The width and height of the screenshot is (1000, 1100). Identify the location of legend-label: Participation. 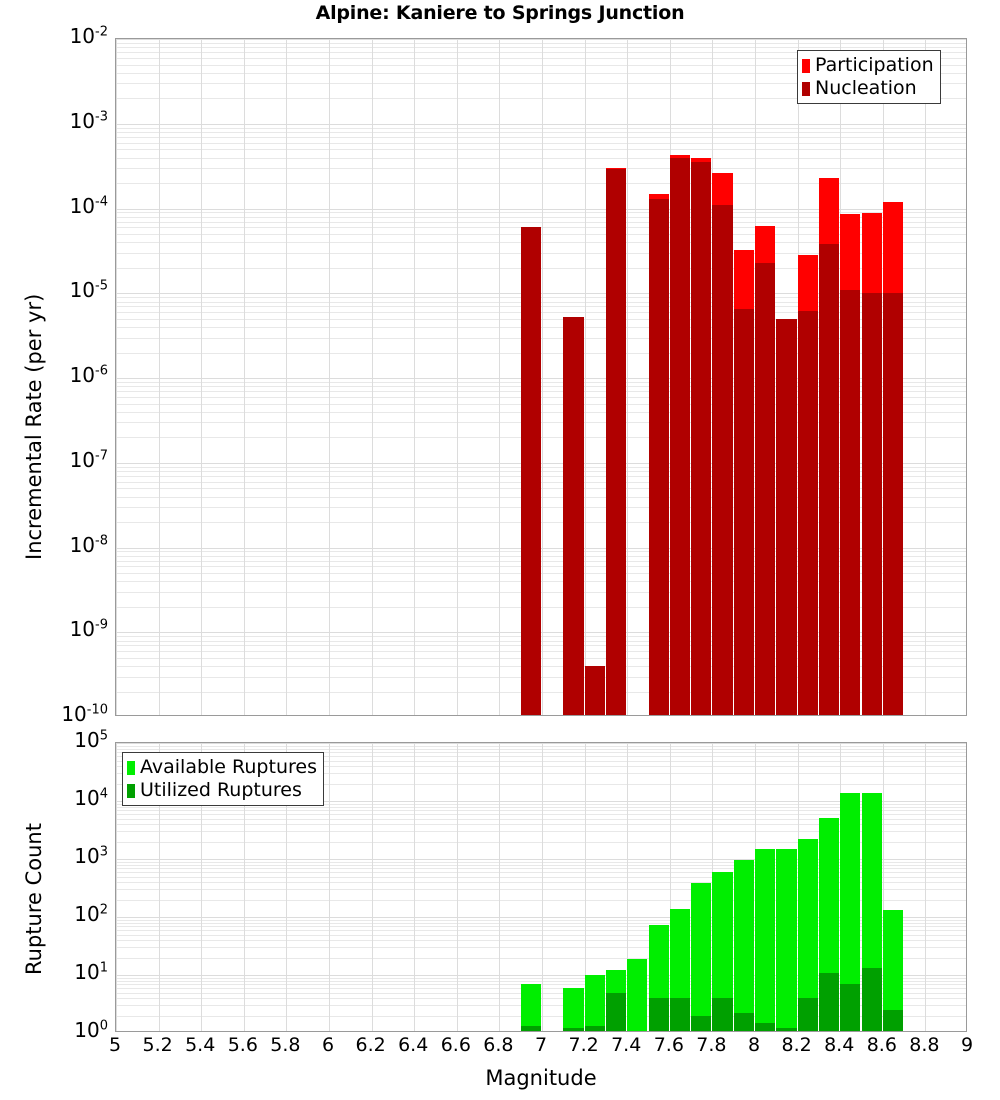
(874, 65).